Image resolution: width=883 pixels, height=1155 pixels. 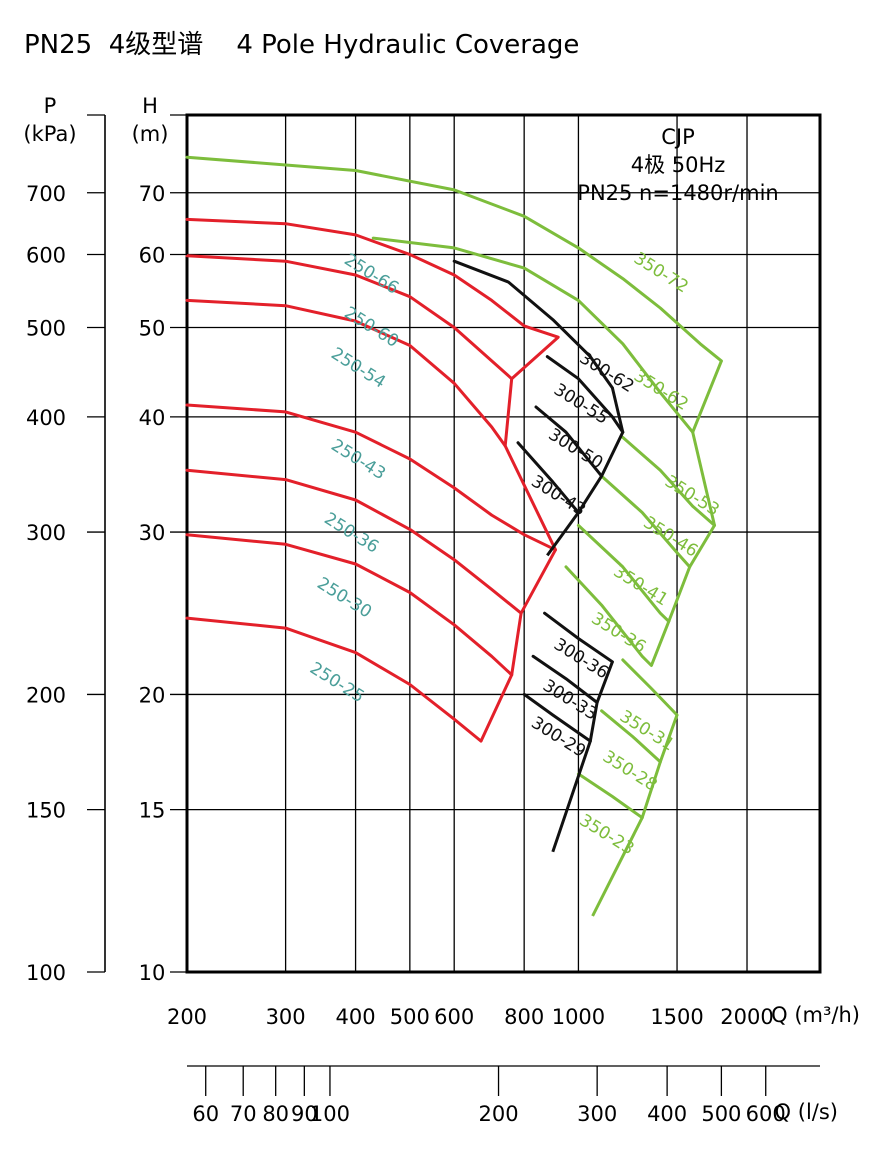 What do you see at coordinates (46, 811) in the screenshot?
I see `p-tick-label: 150` at bounding box center [46, 811].